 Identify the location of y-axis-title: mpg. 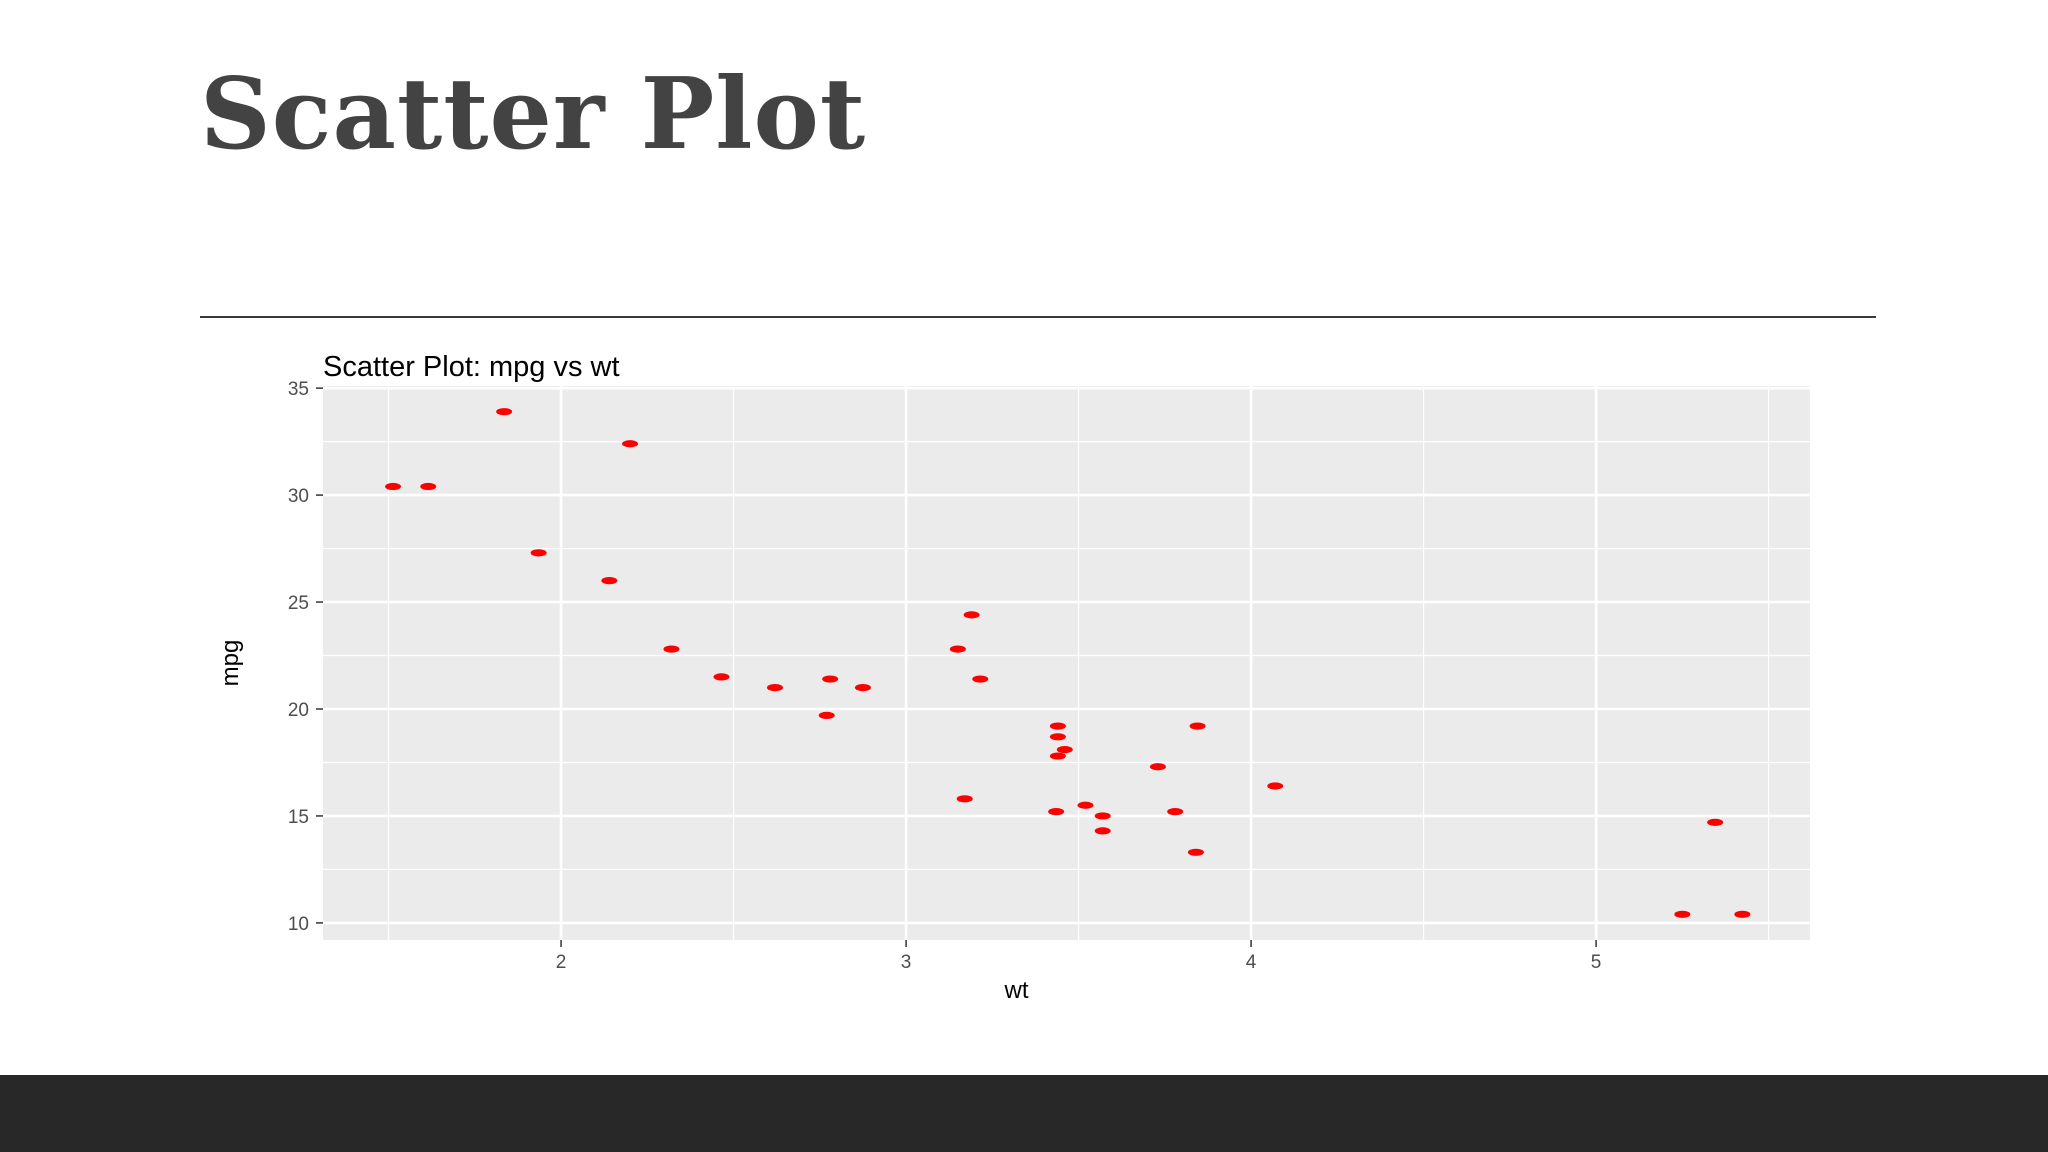
(230, 663).